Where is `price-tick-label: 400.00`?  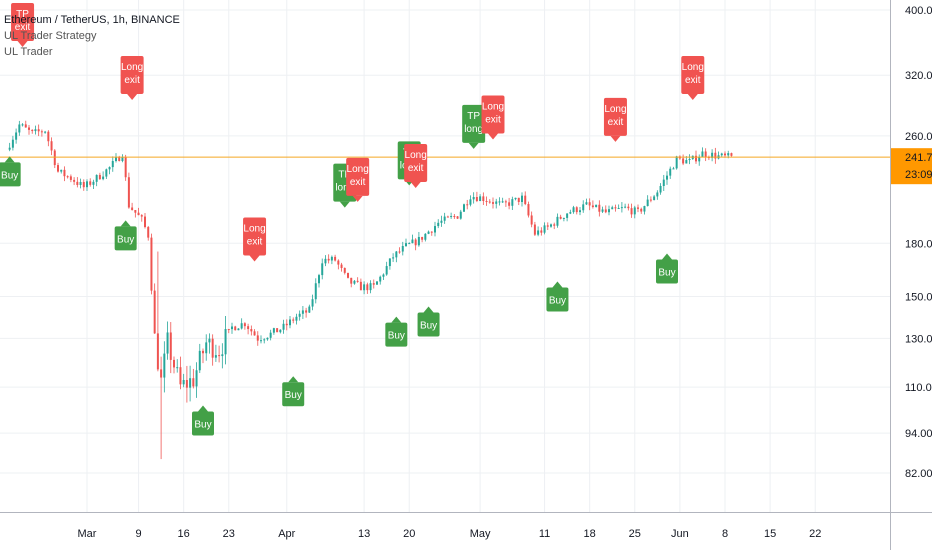
price-tick-label: 400.00 is located at coordinates (918, 11).